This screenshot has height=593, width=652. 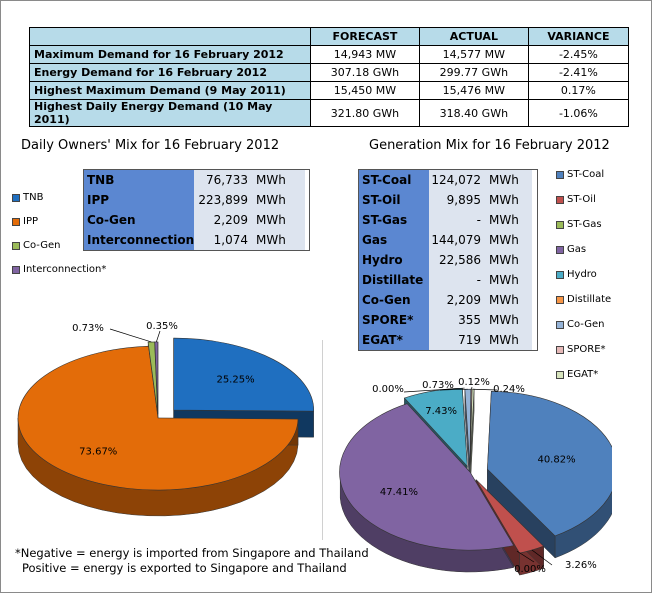 I want to click on generation-legend-item: Gas, so click(x=571, y=249).